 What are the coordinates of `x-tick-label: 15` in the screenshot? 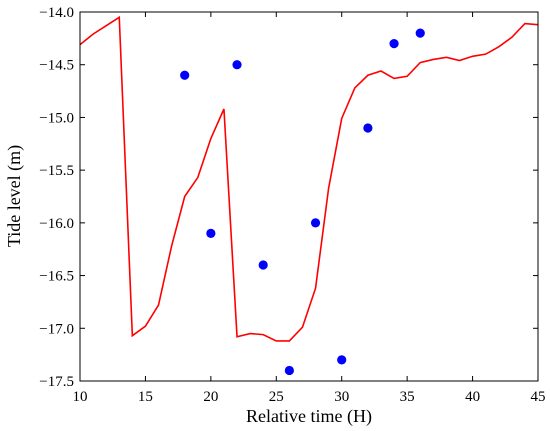 It's located at (145, 397).